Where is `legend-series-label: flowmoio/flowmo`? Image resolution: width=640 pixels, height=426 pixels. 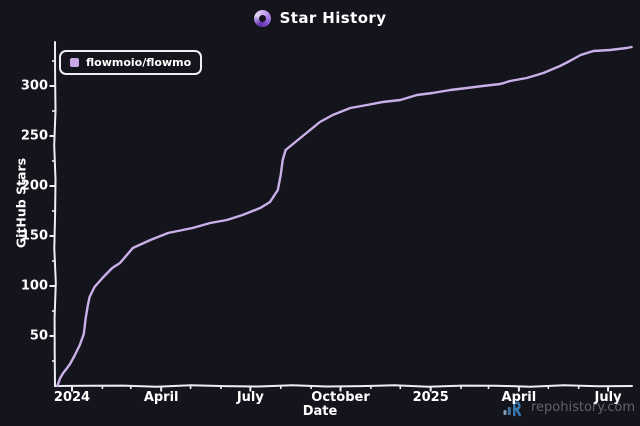 legend-series-label: flowmoio/flowmo is located at coordinates (139, 62).